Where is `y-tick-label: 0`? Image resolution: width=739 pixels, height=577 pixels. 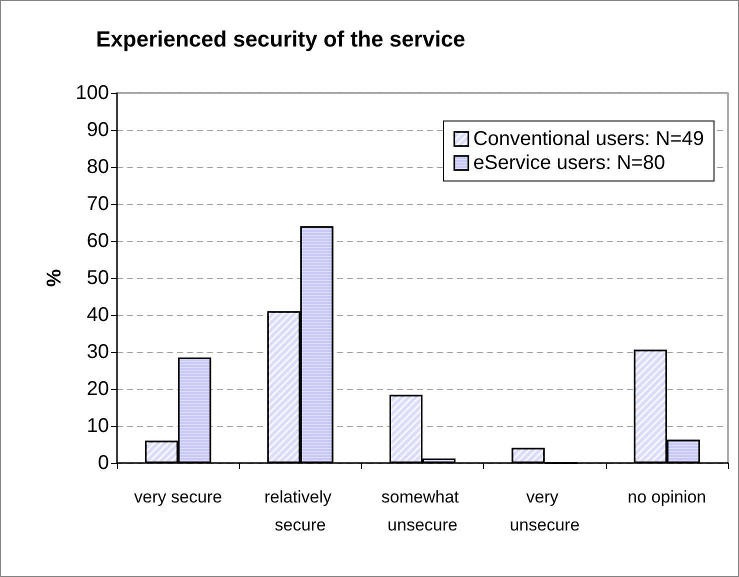
y-tick-label: 0 is located at coordinates (103, 463).